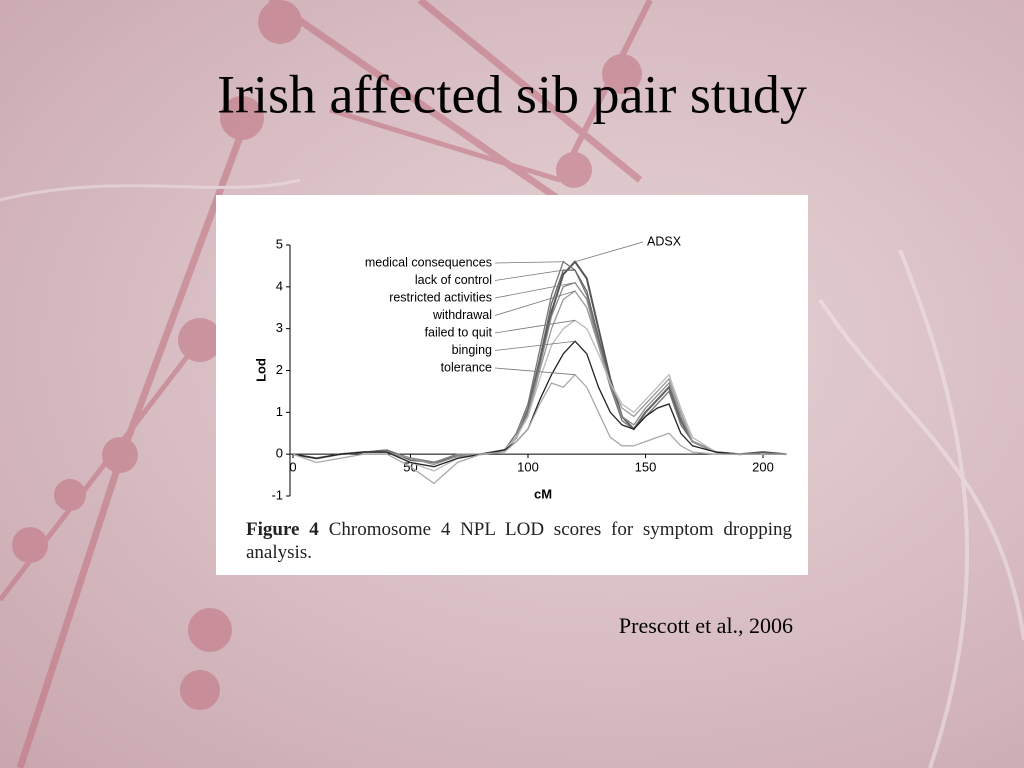 Image resolution: width=1024 pixels, height=768 pixels. I want to click on y-tick-label: 0, so click(279, 453).